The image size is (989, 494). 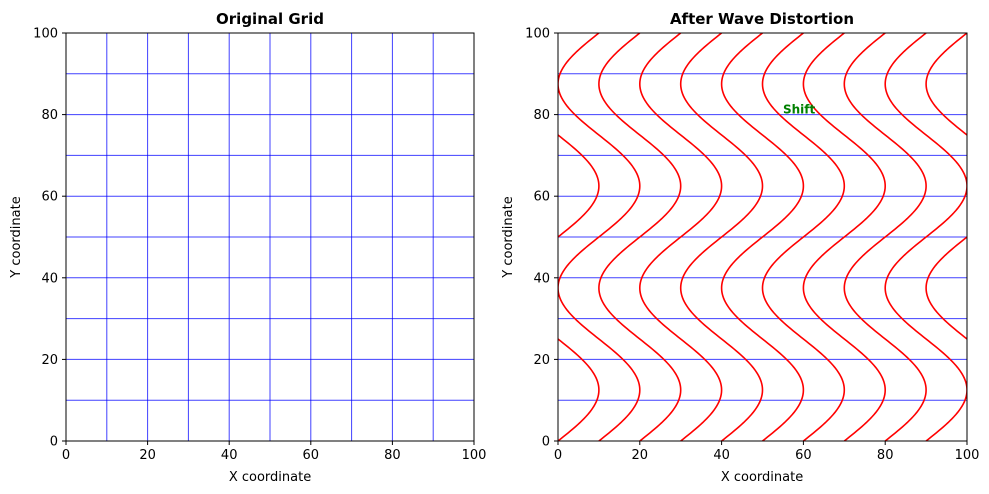 I want to click on chart-title: After Wave Distortion, so click(x=762, y=19).